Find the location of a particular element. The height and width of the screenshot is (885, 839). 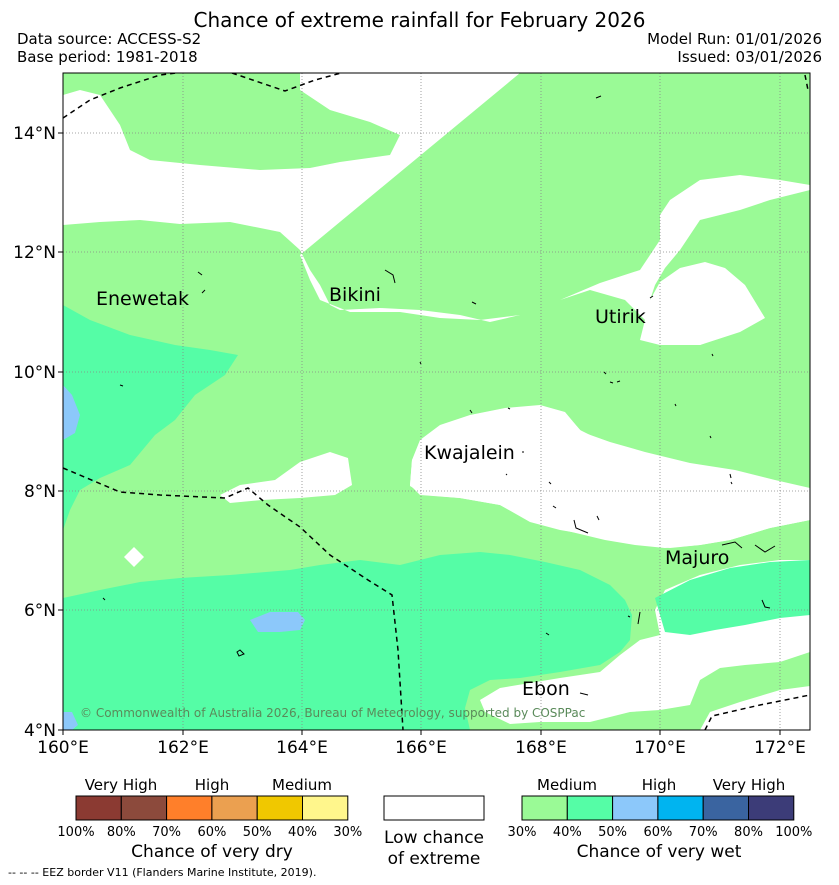

wet-tick-label: 100% is located at coordinates (793, 832).